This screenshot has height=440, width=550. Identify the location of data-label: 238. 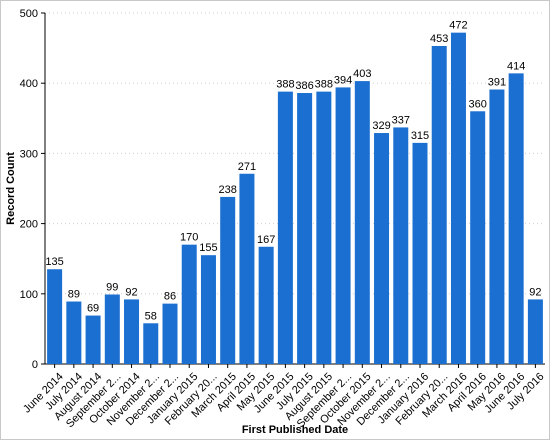
(228, 190).